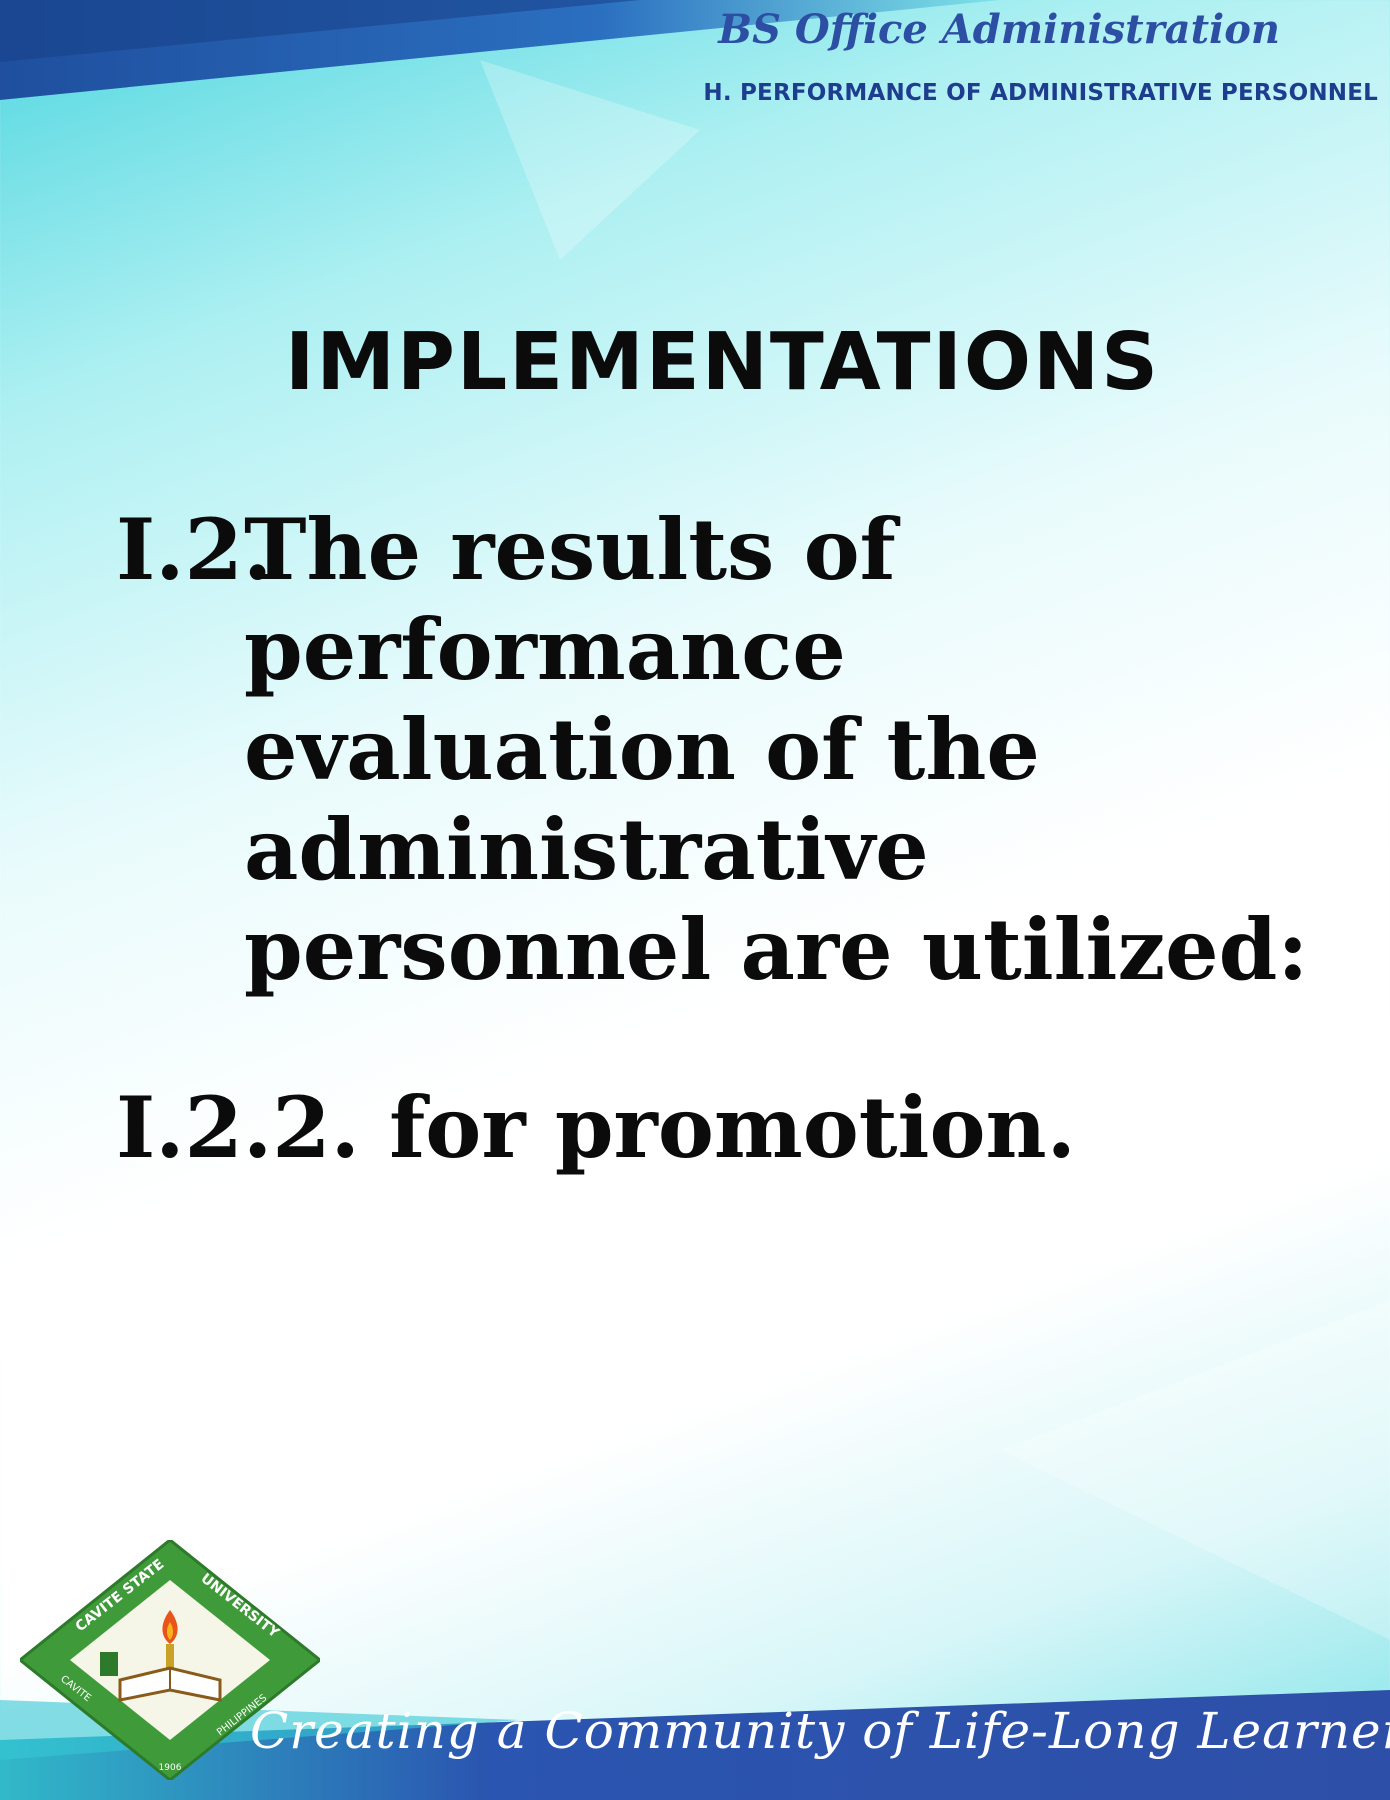 This screenshot has width=1390, height=1800. I want to click on item-number: I.2., so click(194, 549).